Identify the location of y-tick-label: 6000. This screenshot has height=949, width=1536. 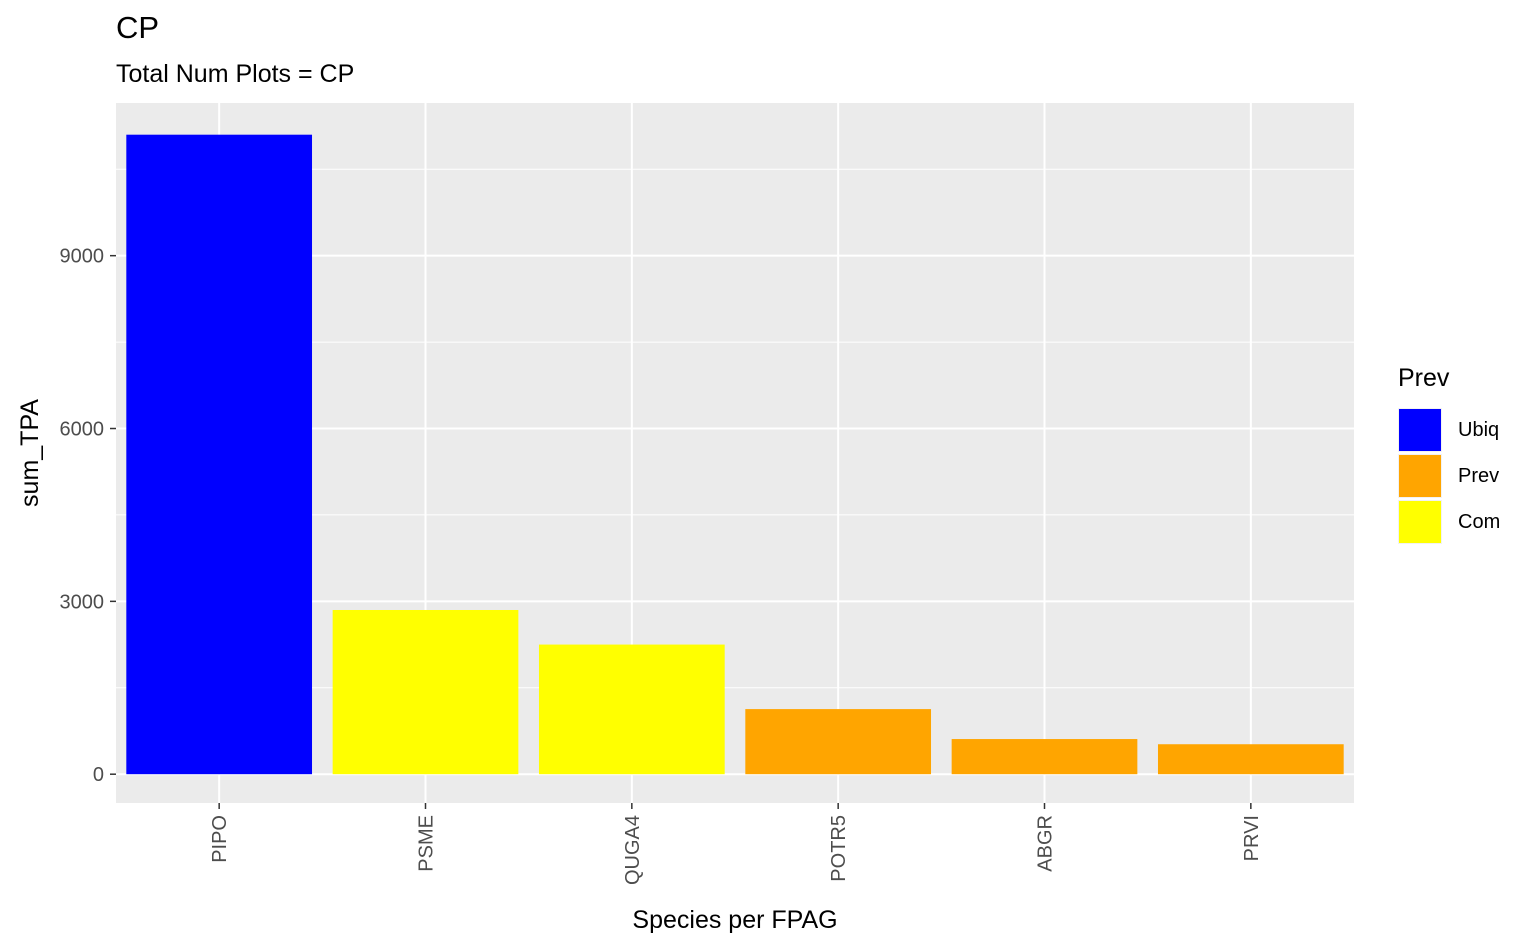
(82, 430).